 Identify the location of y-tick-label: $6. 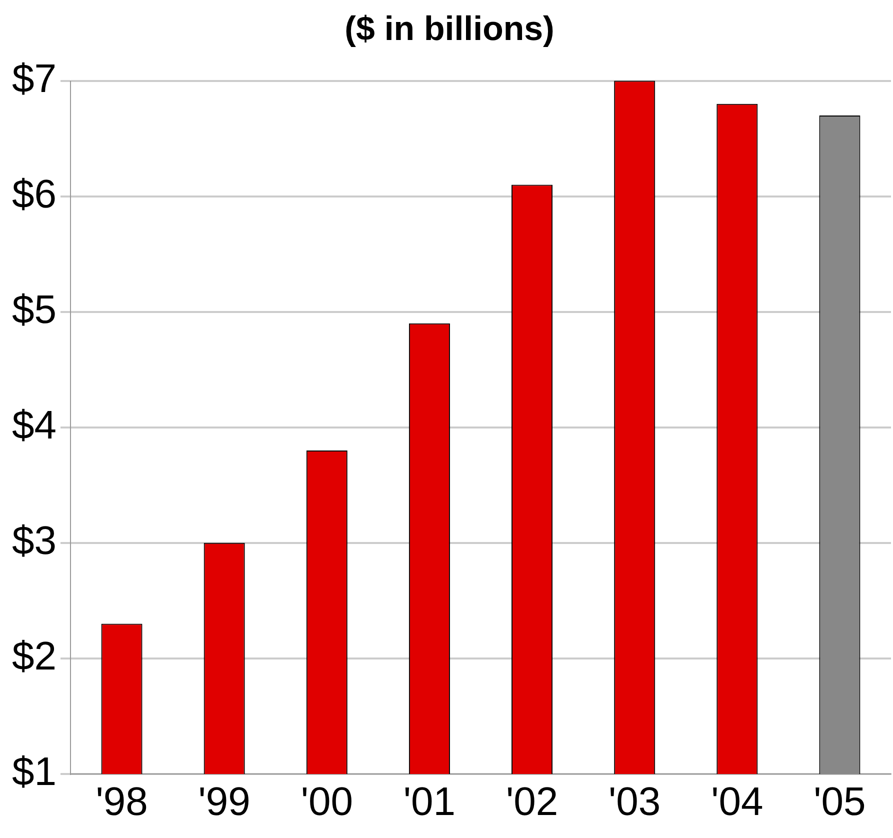
(34, 194).